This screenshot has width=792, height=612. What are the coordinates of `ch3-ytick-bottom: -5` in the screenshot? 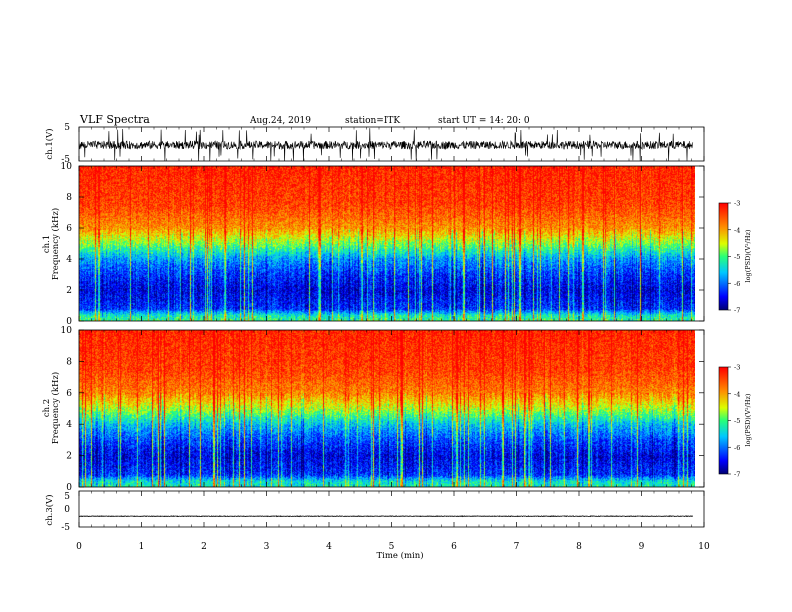 It's located at (65, 528).